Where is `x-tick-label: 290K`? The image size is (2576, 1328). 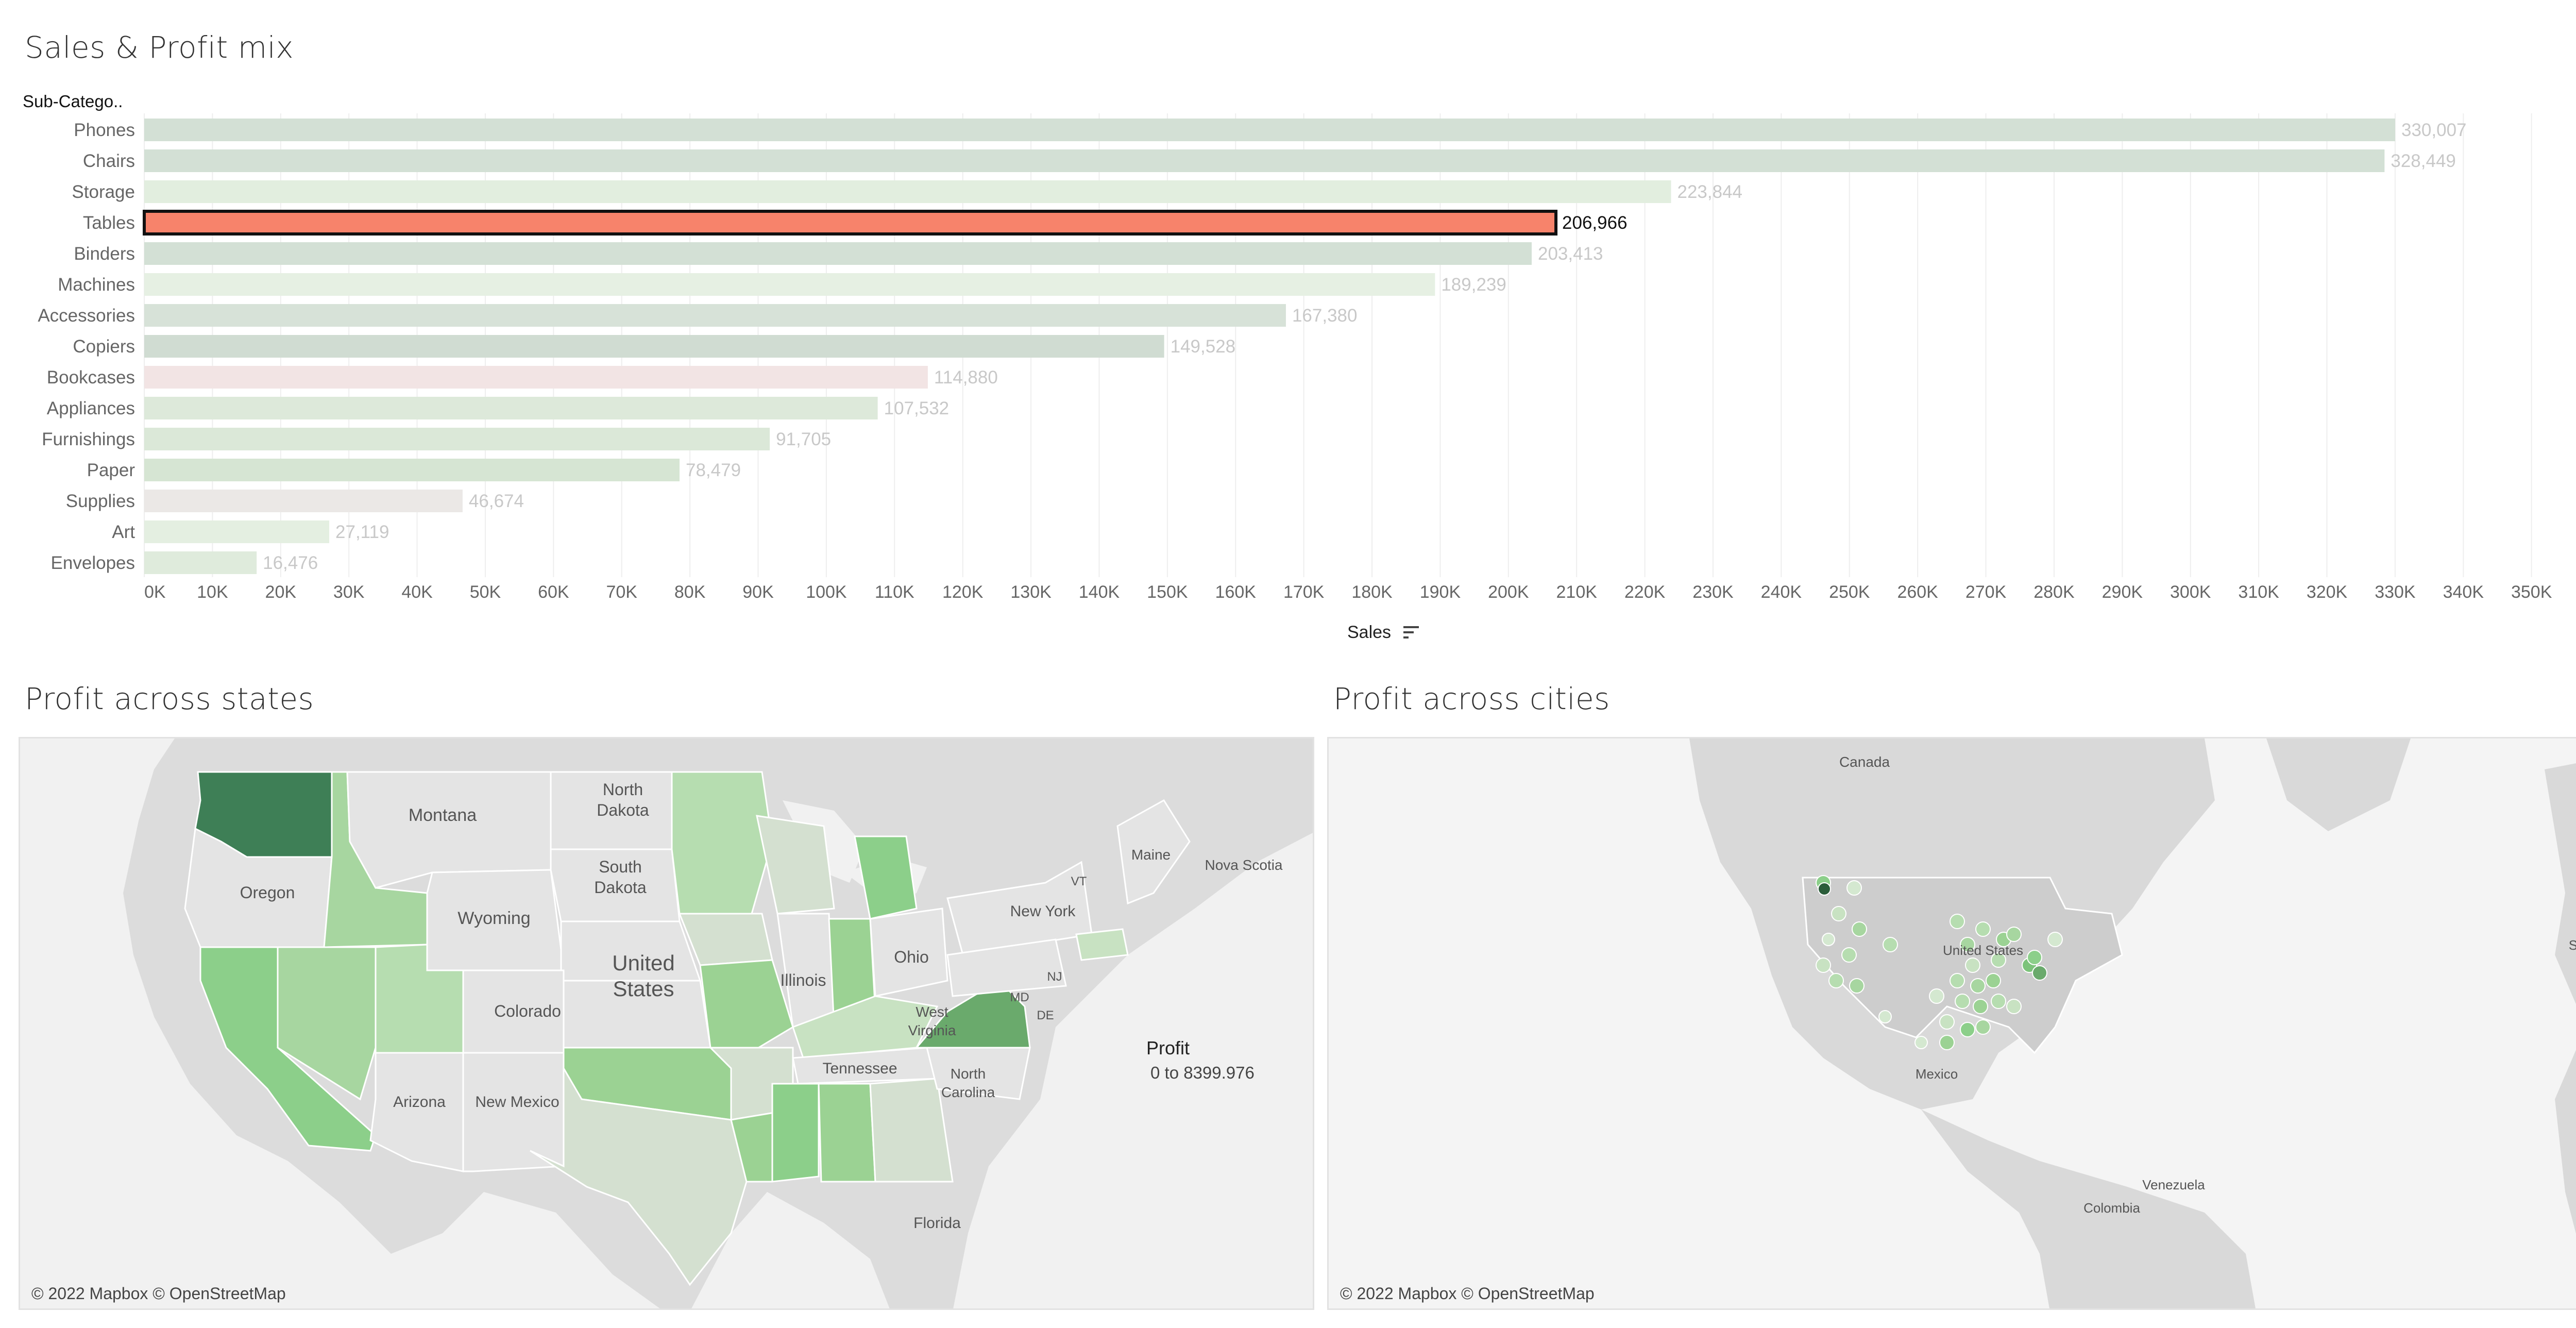 x-tick-label: 290K is located at coordinates (2122, 592).